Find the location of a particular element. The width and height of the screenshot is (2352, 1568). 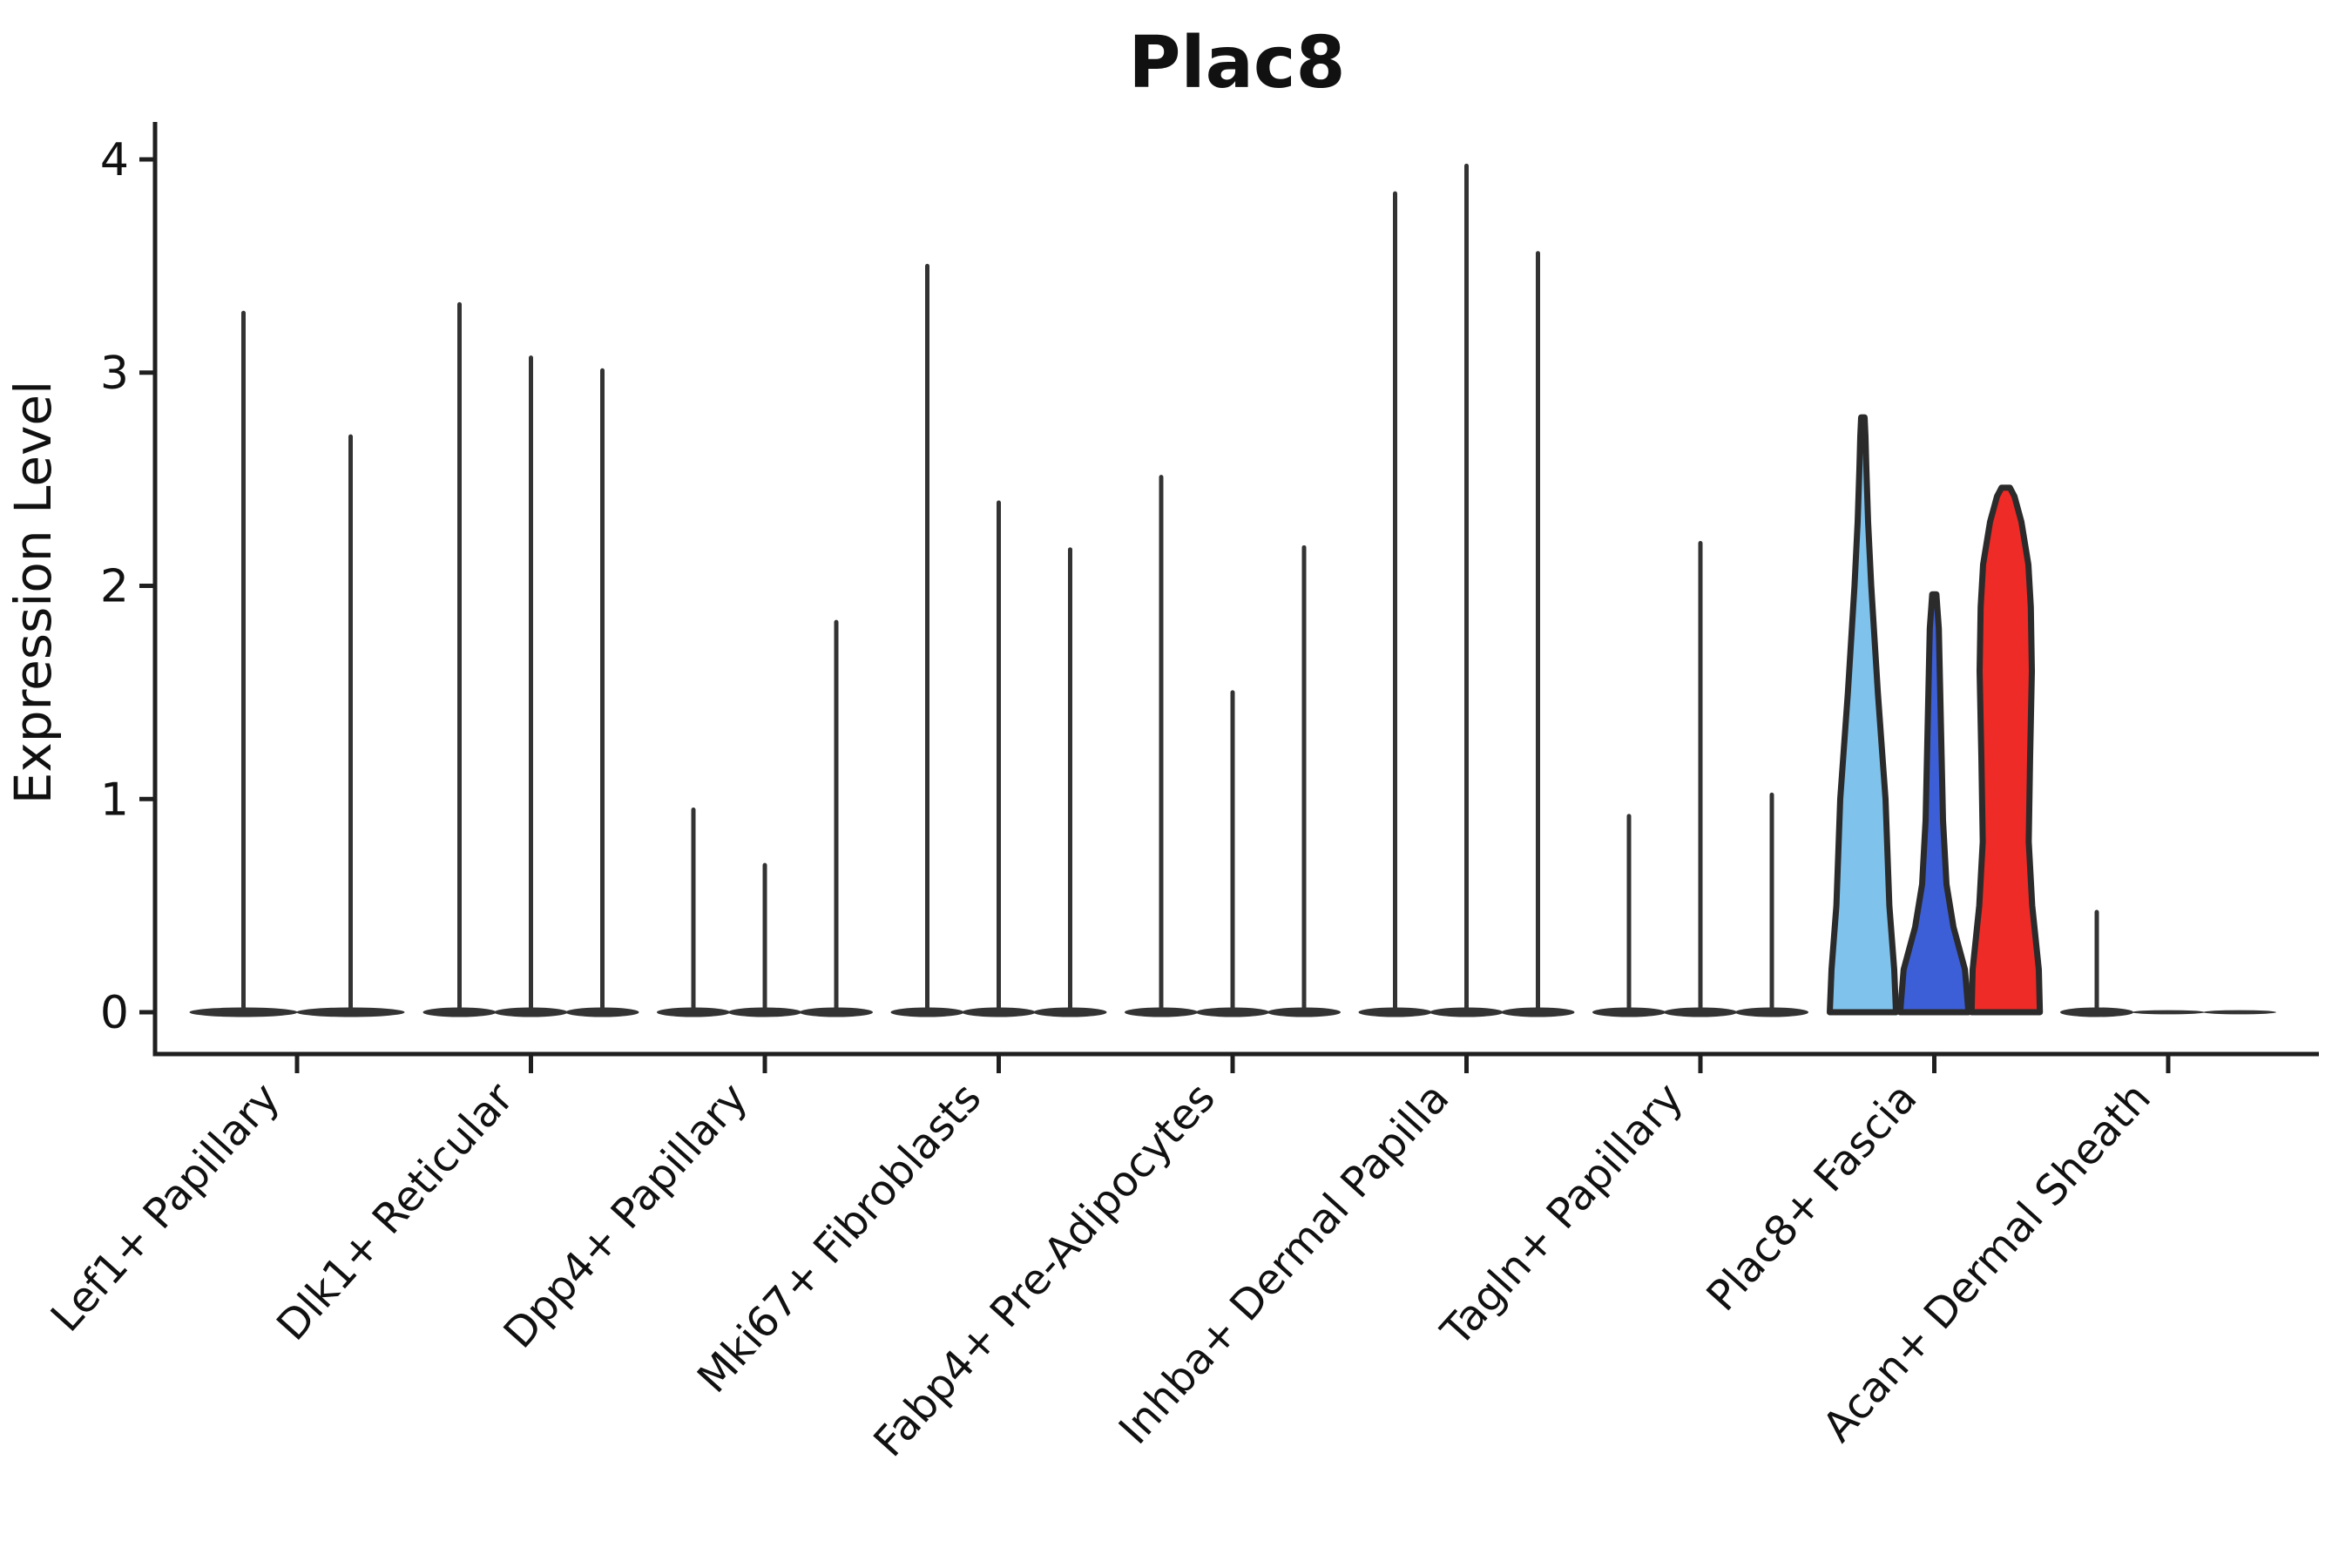

x-tick-label: Dlk1+ Reticular is located at coordinates (395, 1211).